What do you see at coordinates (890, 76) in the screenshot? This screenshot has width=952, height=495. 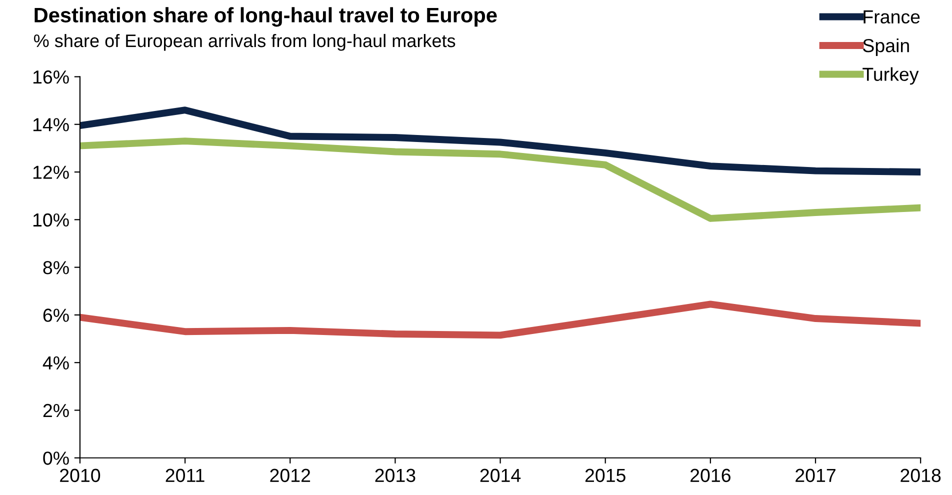 I see `legend-label: Turkey` at bounding box center [890, 76].